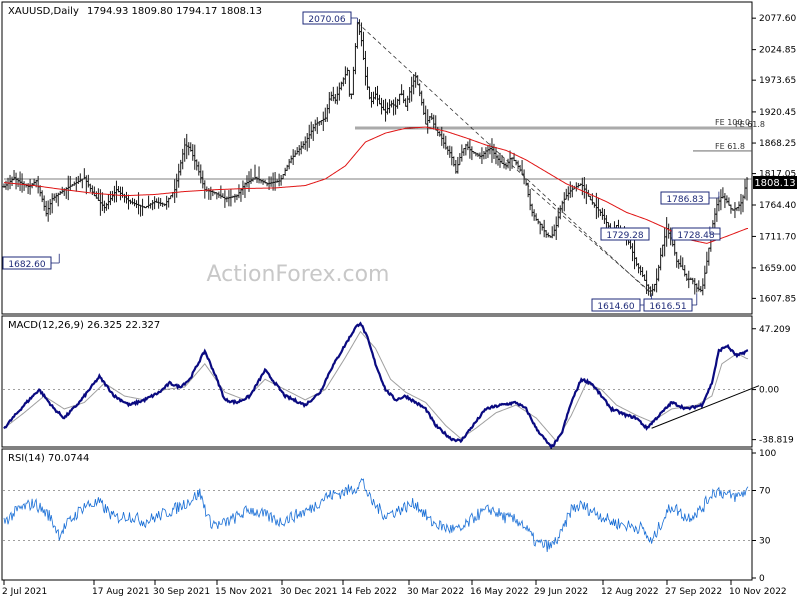  I want to click on x-tick-label: 17 Aug 2021, so click(121, 592).